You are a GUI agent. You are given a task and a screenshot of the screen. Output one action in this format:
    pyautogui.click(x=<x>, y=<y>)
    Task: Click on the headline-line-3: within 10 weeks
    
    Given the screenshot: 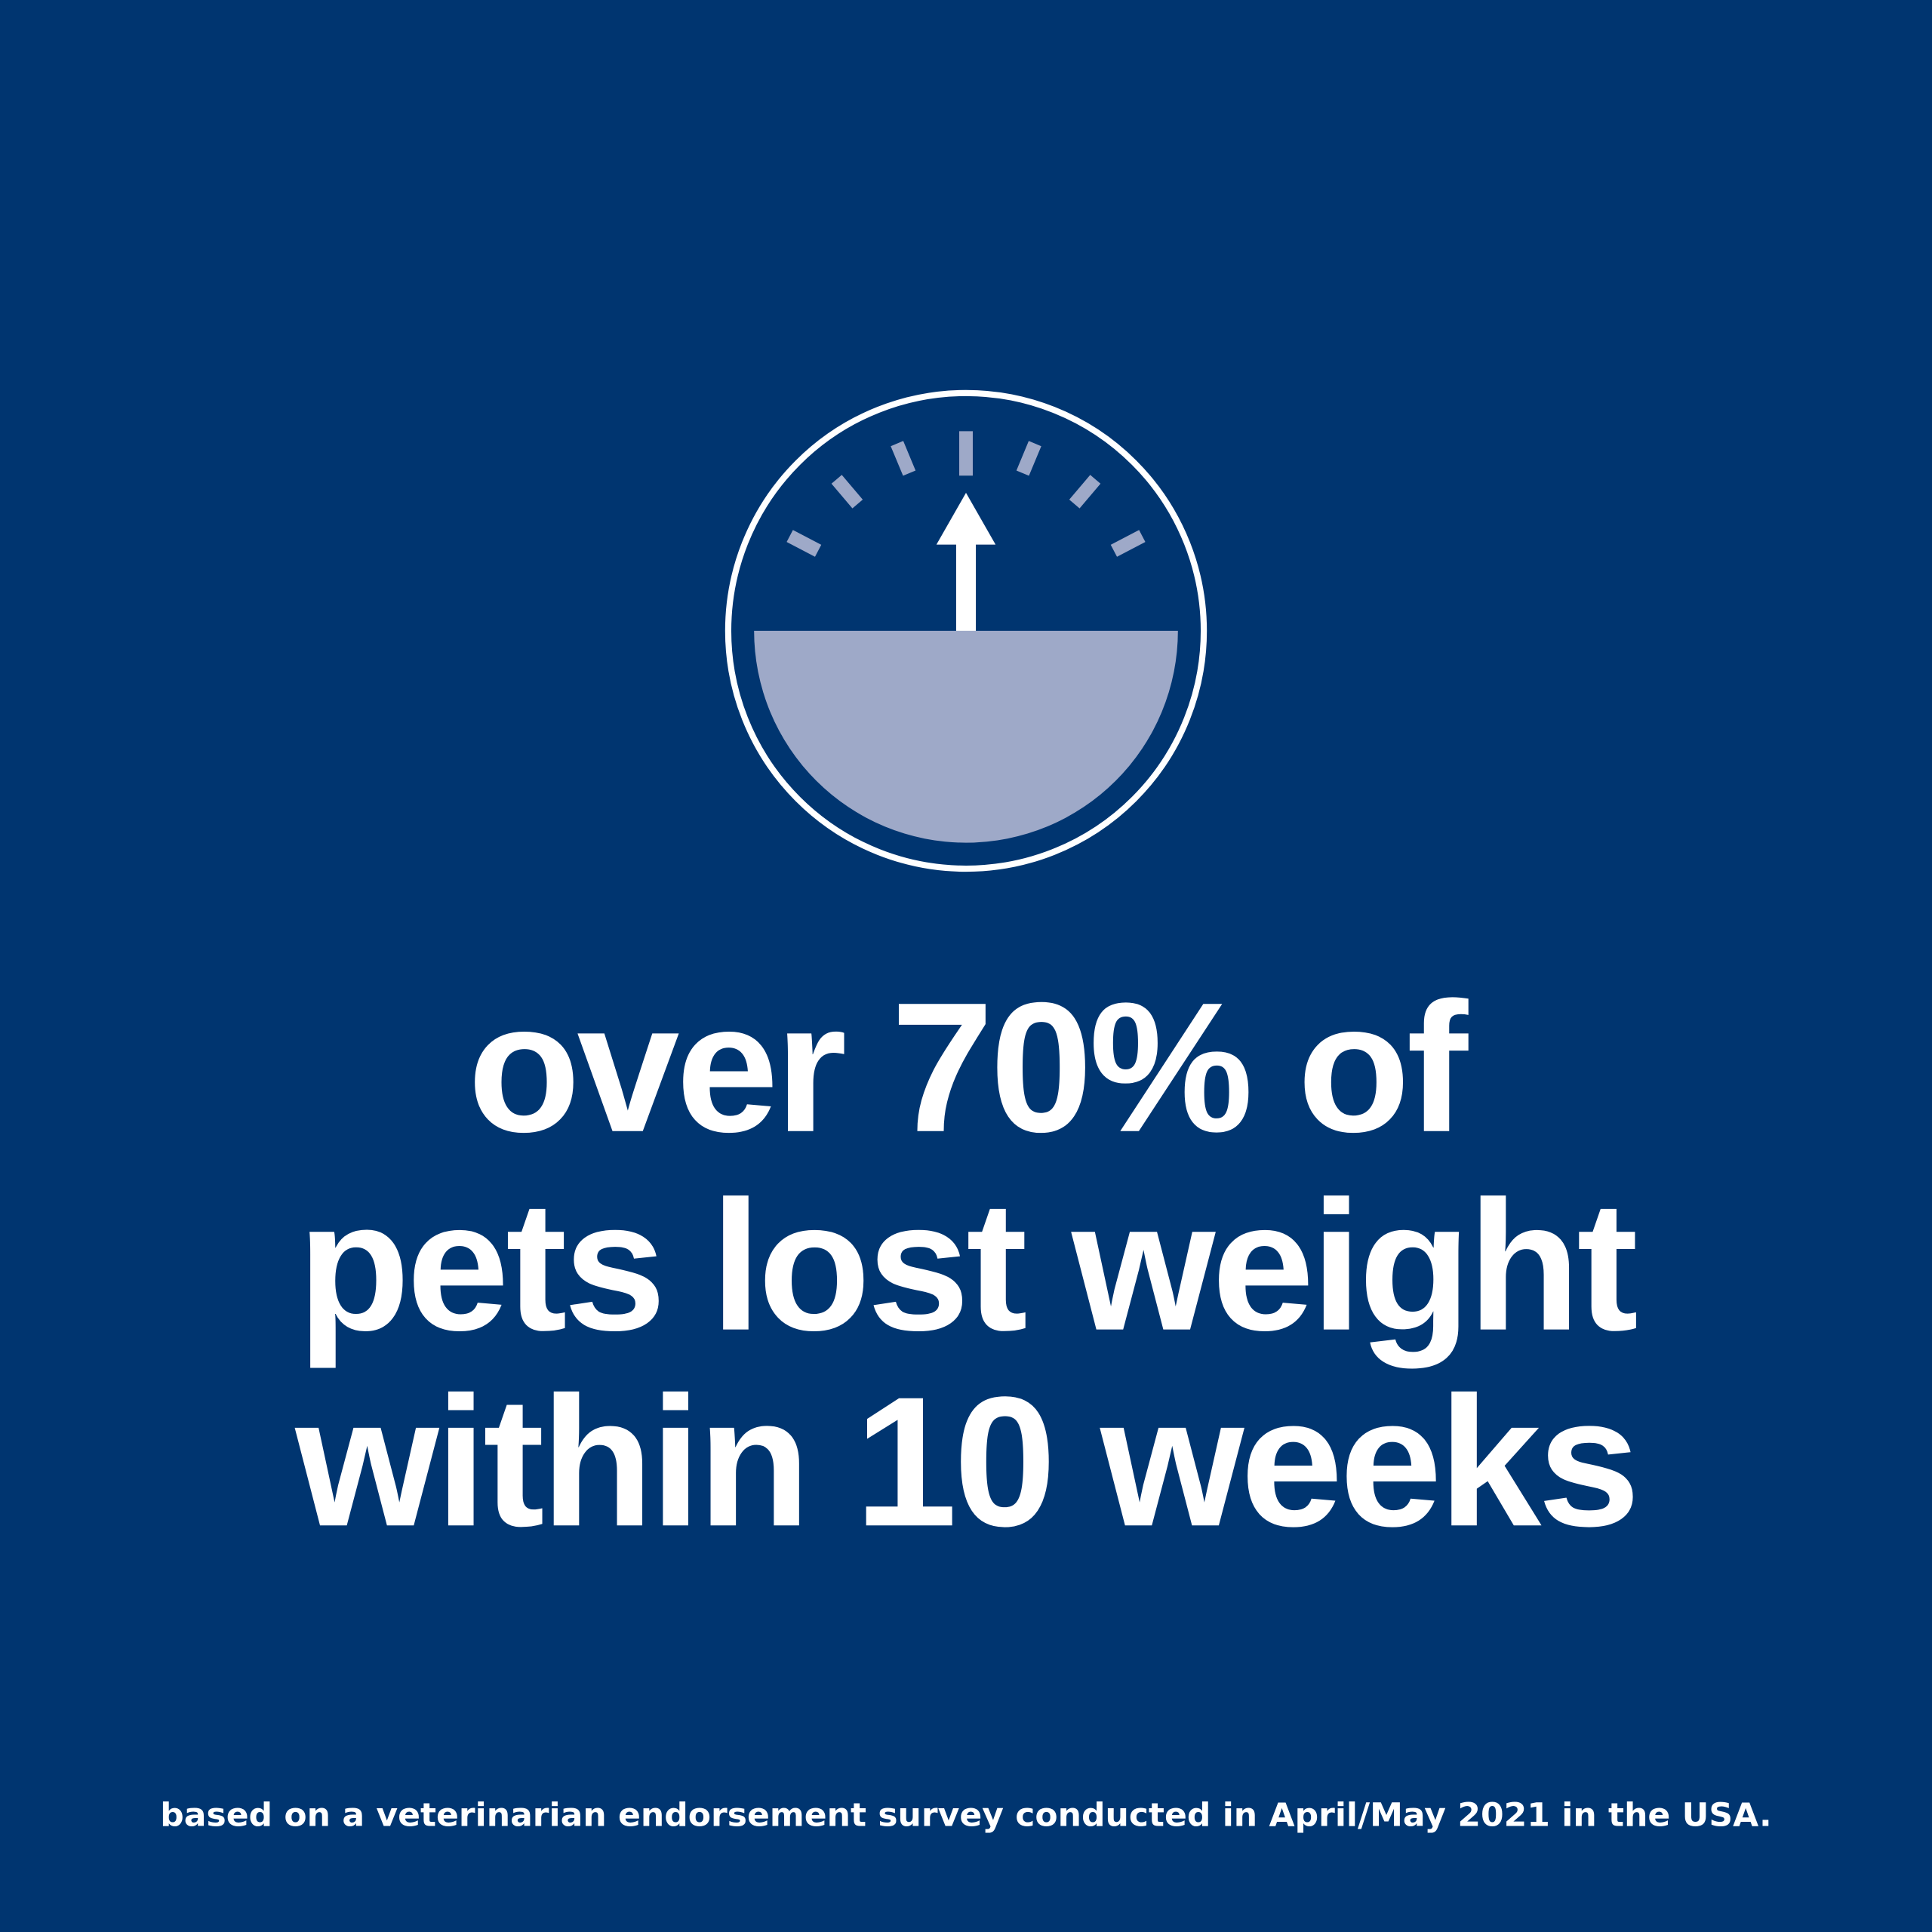 What is the action you would take?
    pyautogui.click(x=965, y=1461)
    